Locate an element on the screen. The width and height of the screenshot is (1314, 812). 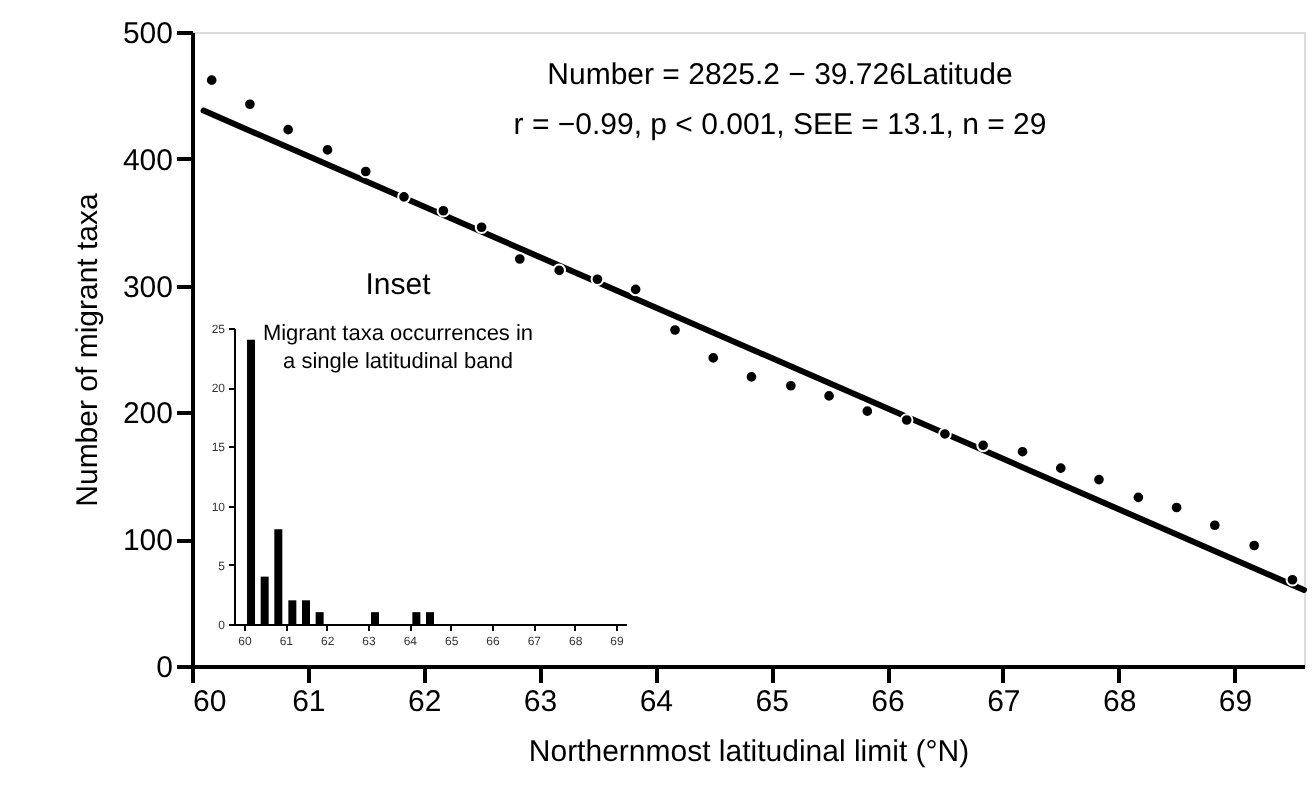
x-tick-label: 61 is located at coordinates (309, 702).